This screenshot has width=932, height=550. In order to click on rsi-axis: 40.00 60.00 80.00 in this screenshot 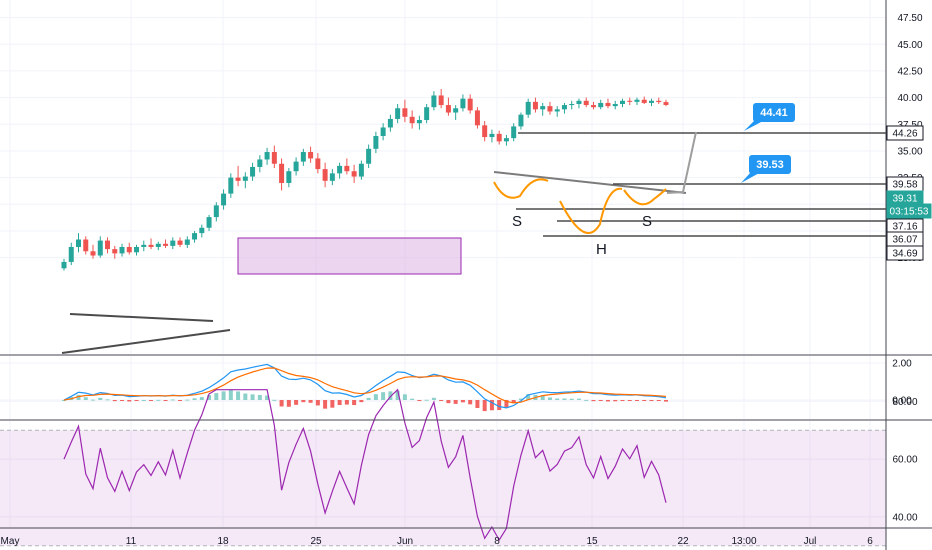, I will do `click(904, 460)`.